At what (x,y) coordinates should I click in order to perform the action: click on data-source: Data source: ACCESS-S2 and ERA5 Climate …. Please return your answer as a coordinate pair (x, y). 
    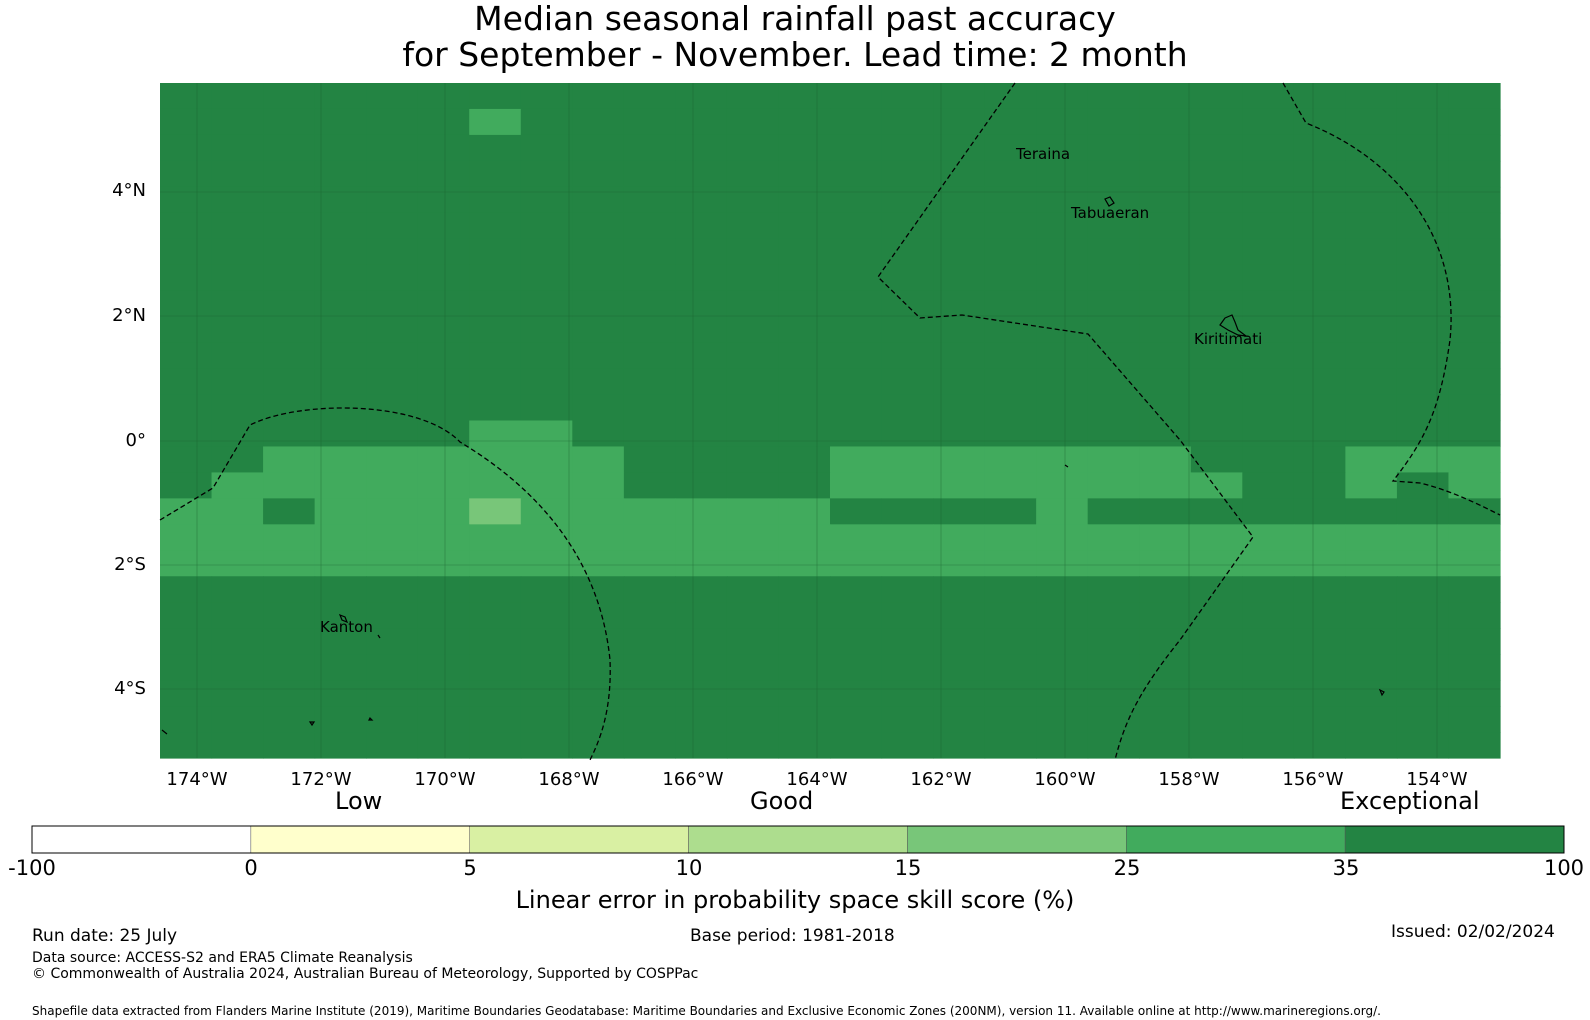
    Looking at the image, I should click on (222, 958).